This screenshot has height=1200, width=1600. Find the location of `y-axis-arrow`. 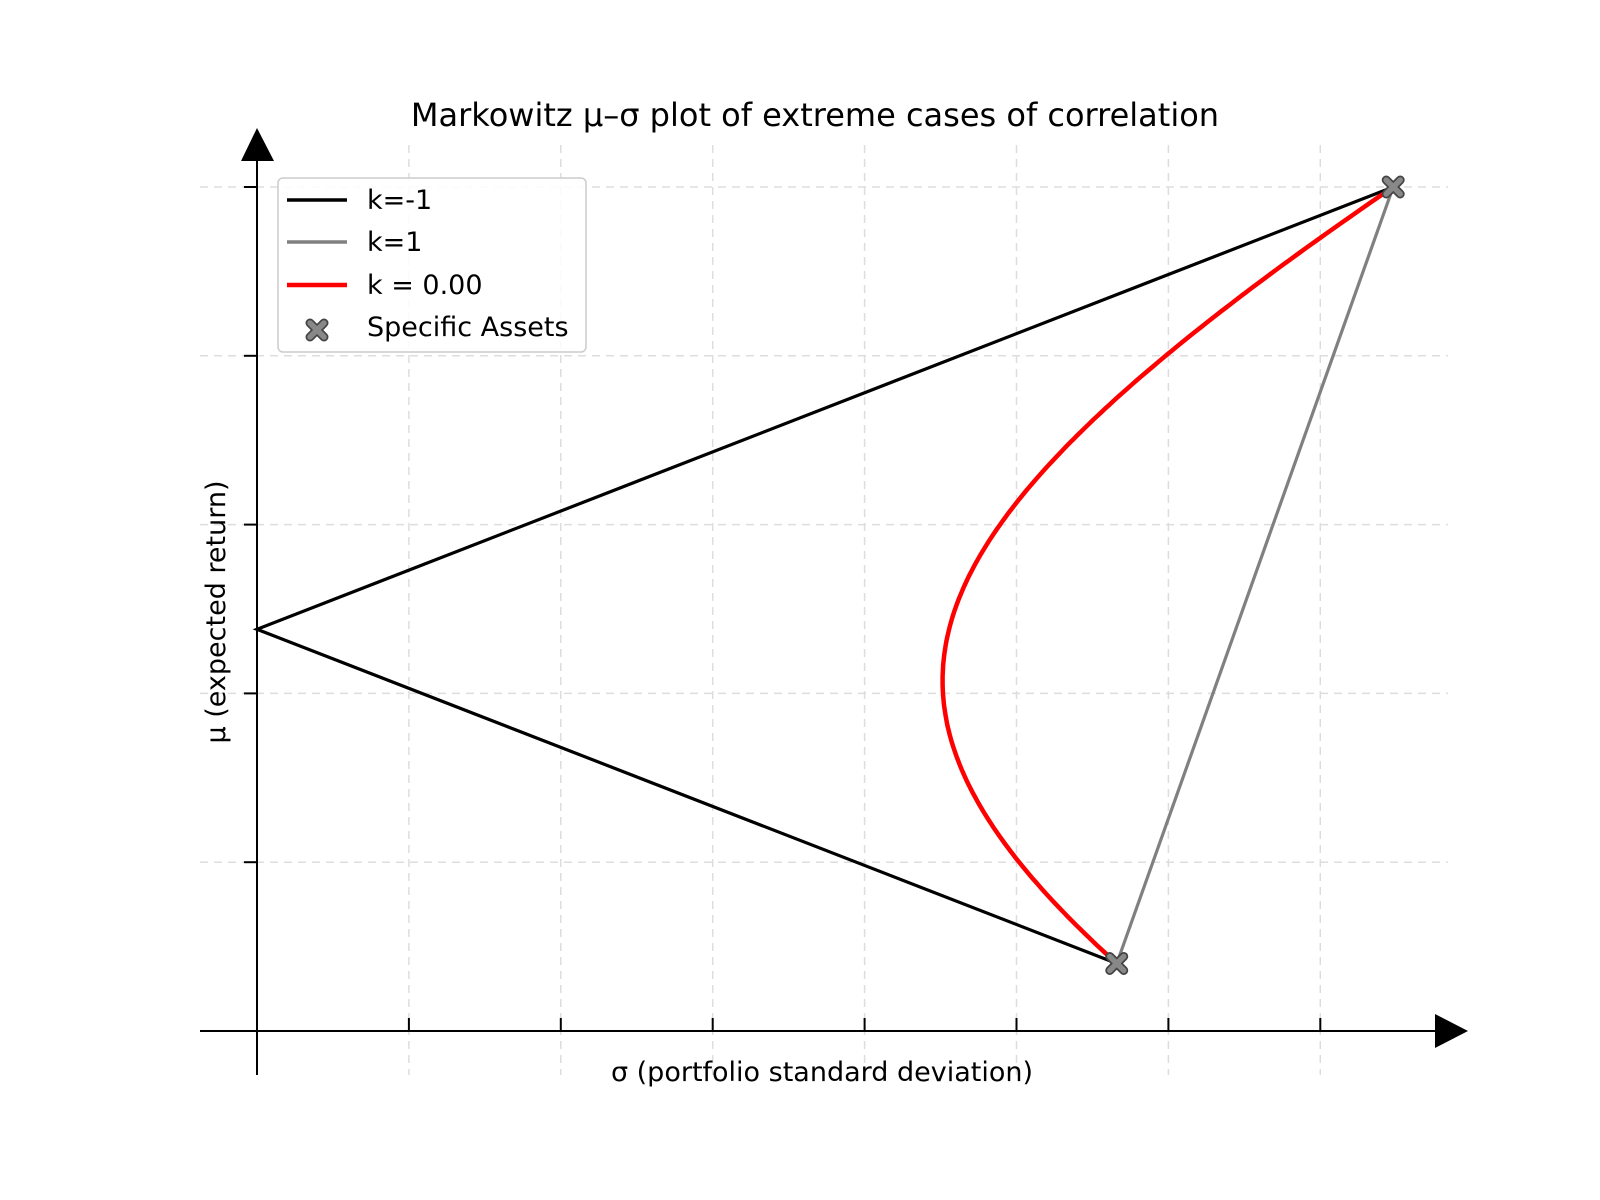

y-axis-arrow is located at coordinates (257, 144).